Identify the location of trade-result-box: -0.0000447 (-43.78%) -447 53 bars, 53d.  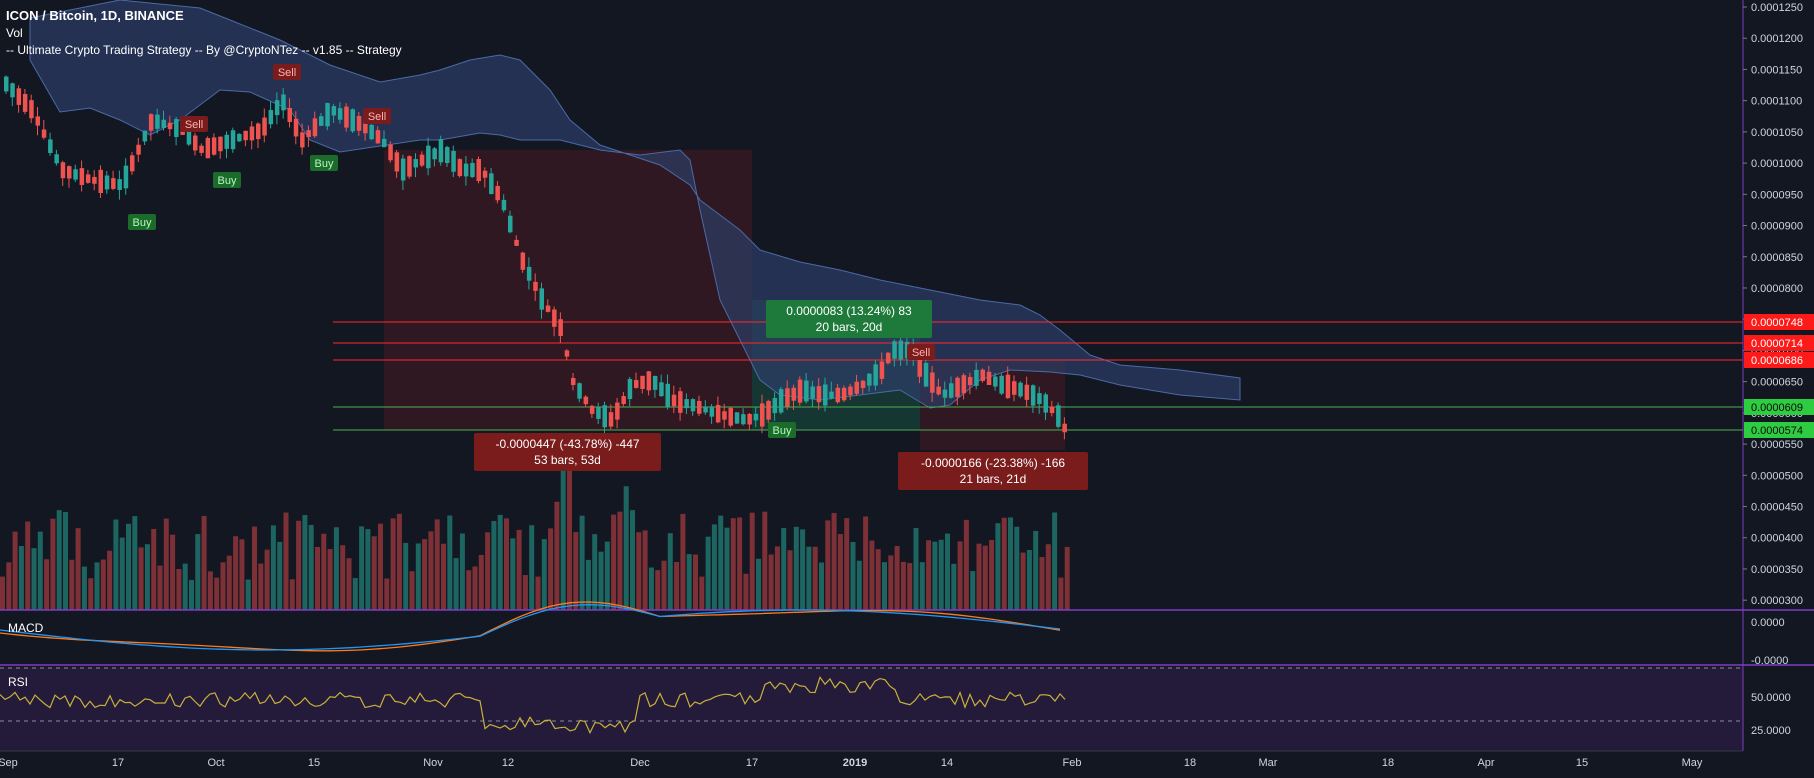
(567, 452).